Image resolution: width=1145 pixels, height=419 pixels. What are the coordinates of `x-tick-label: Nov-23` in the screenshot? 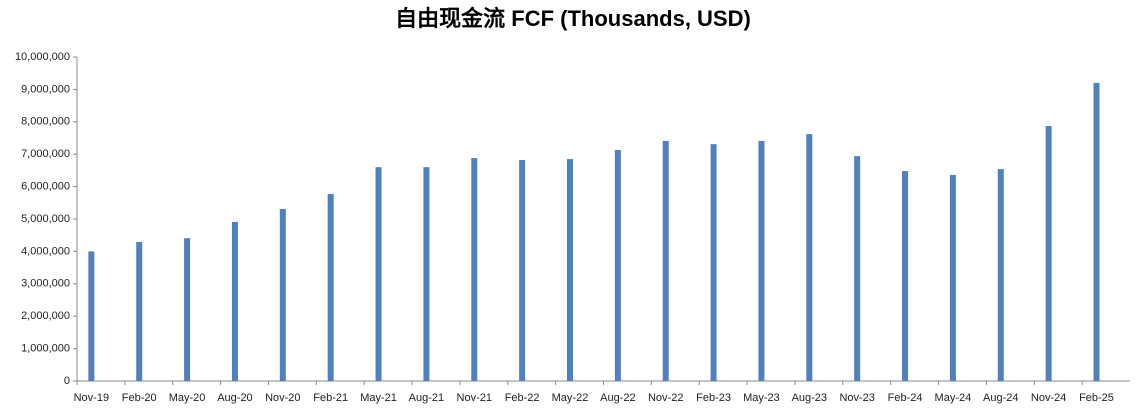 It's located at (856, 398).